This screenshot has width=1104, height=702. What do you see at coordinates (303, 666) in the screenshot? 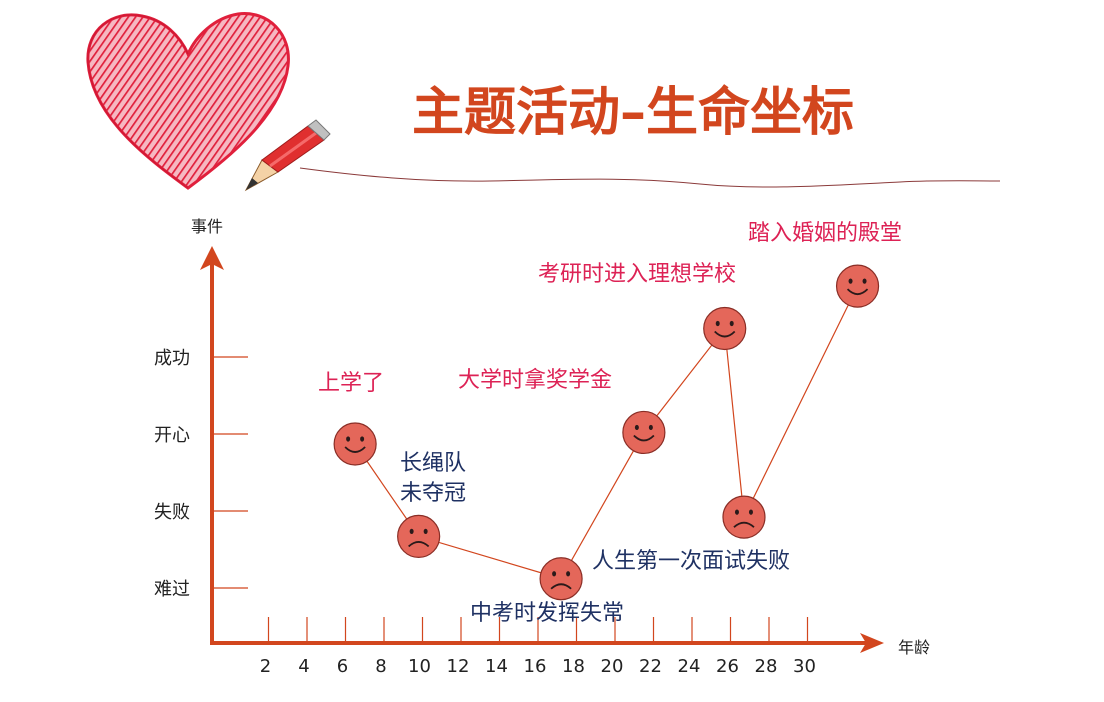
I see `x-tick-label: 4` at bounding box center [303, 666].